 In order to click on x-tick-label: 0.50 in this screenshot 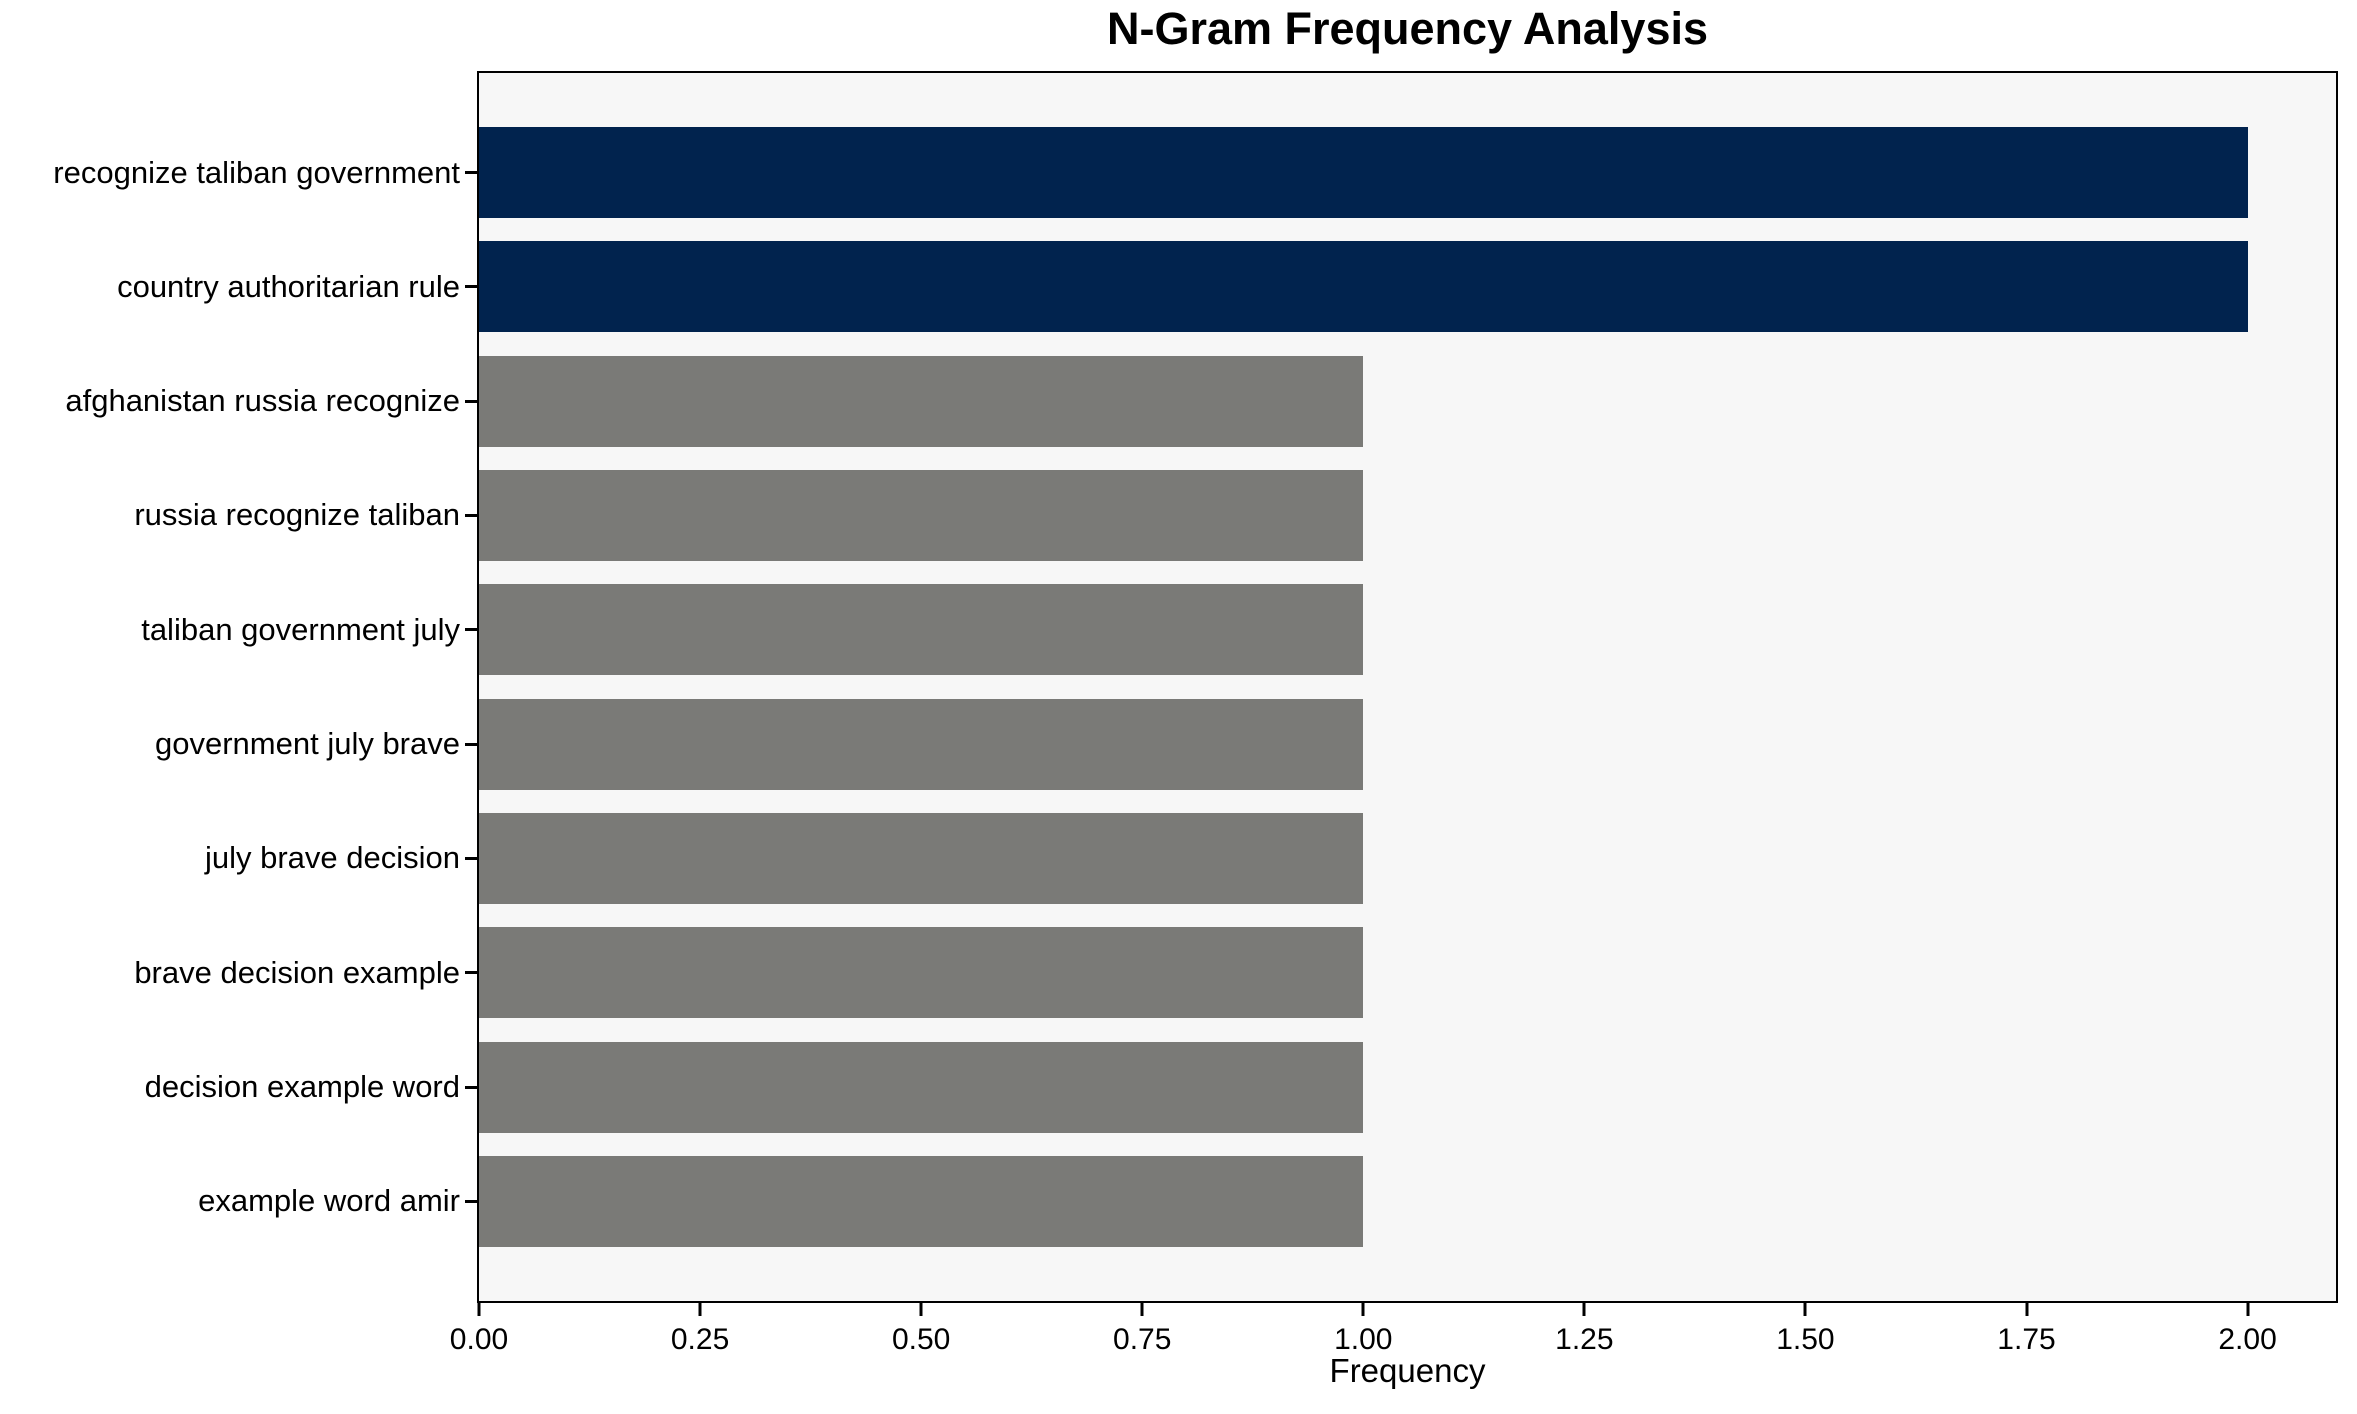, I will do `click(921, 1339)`.